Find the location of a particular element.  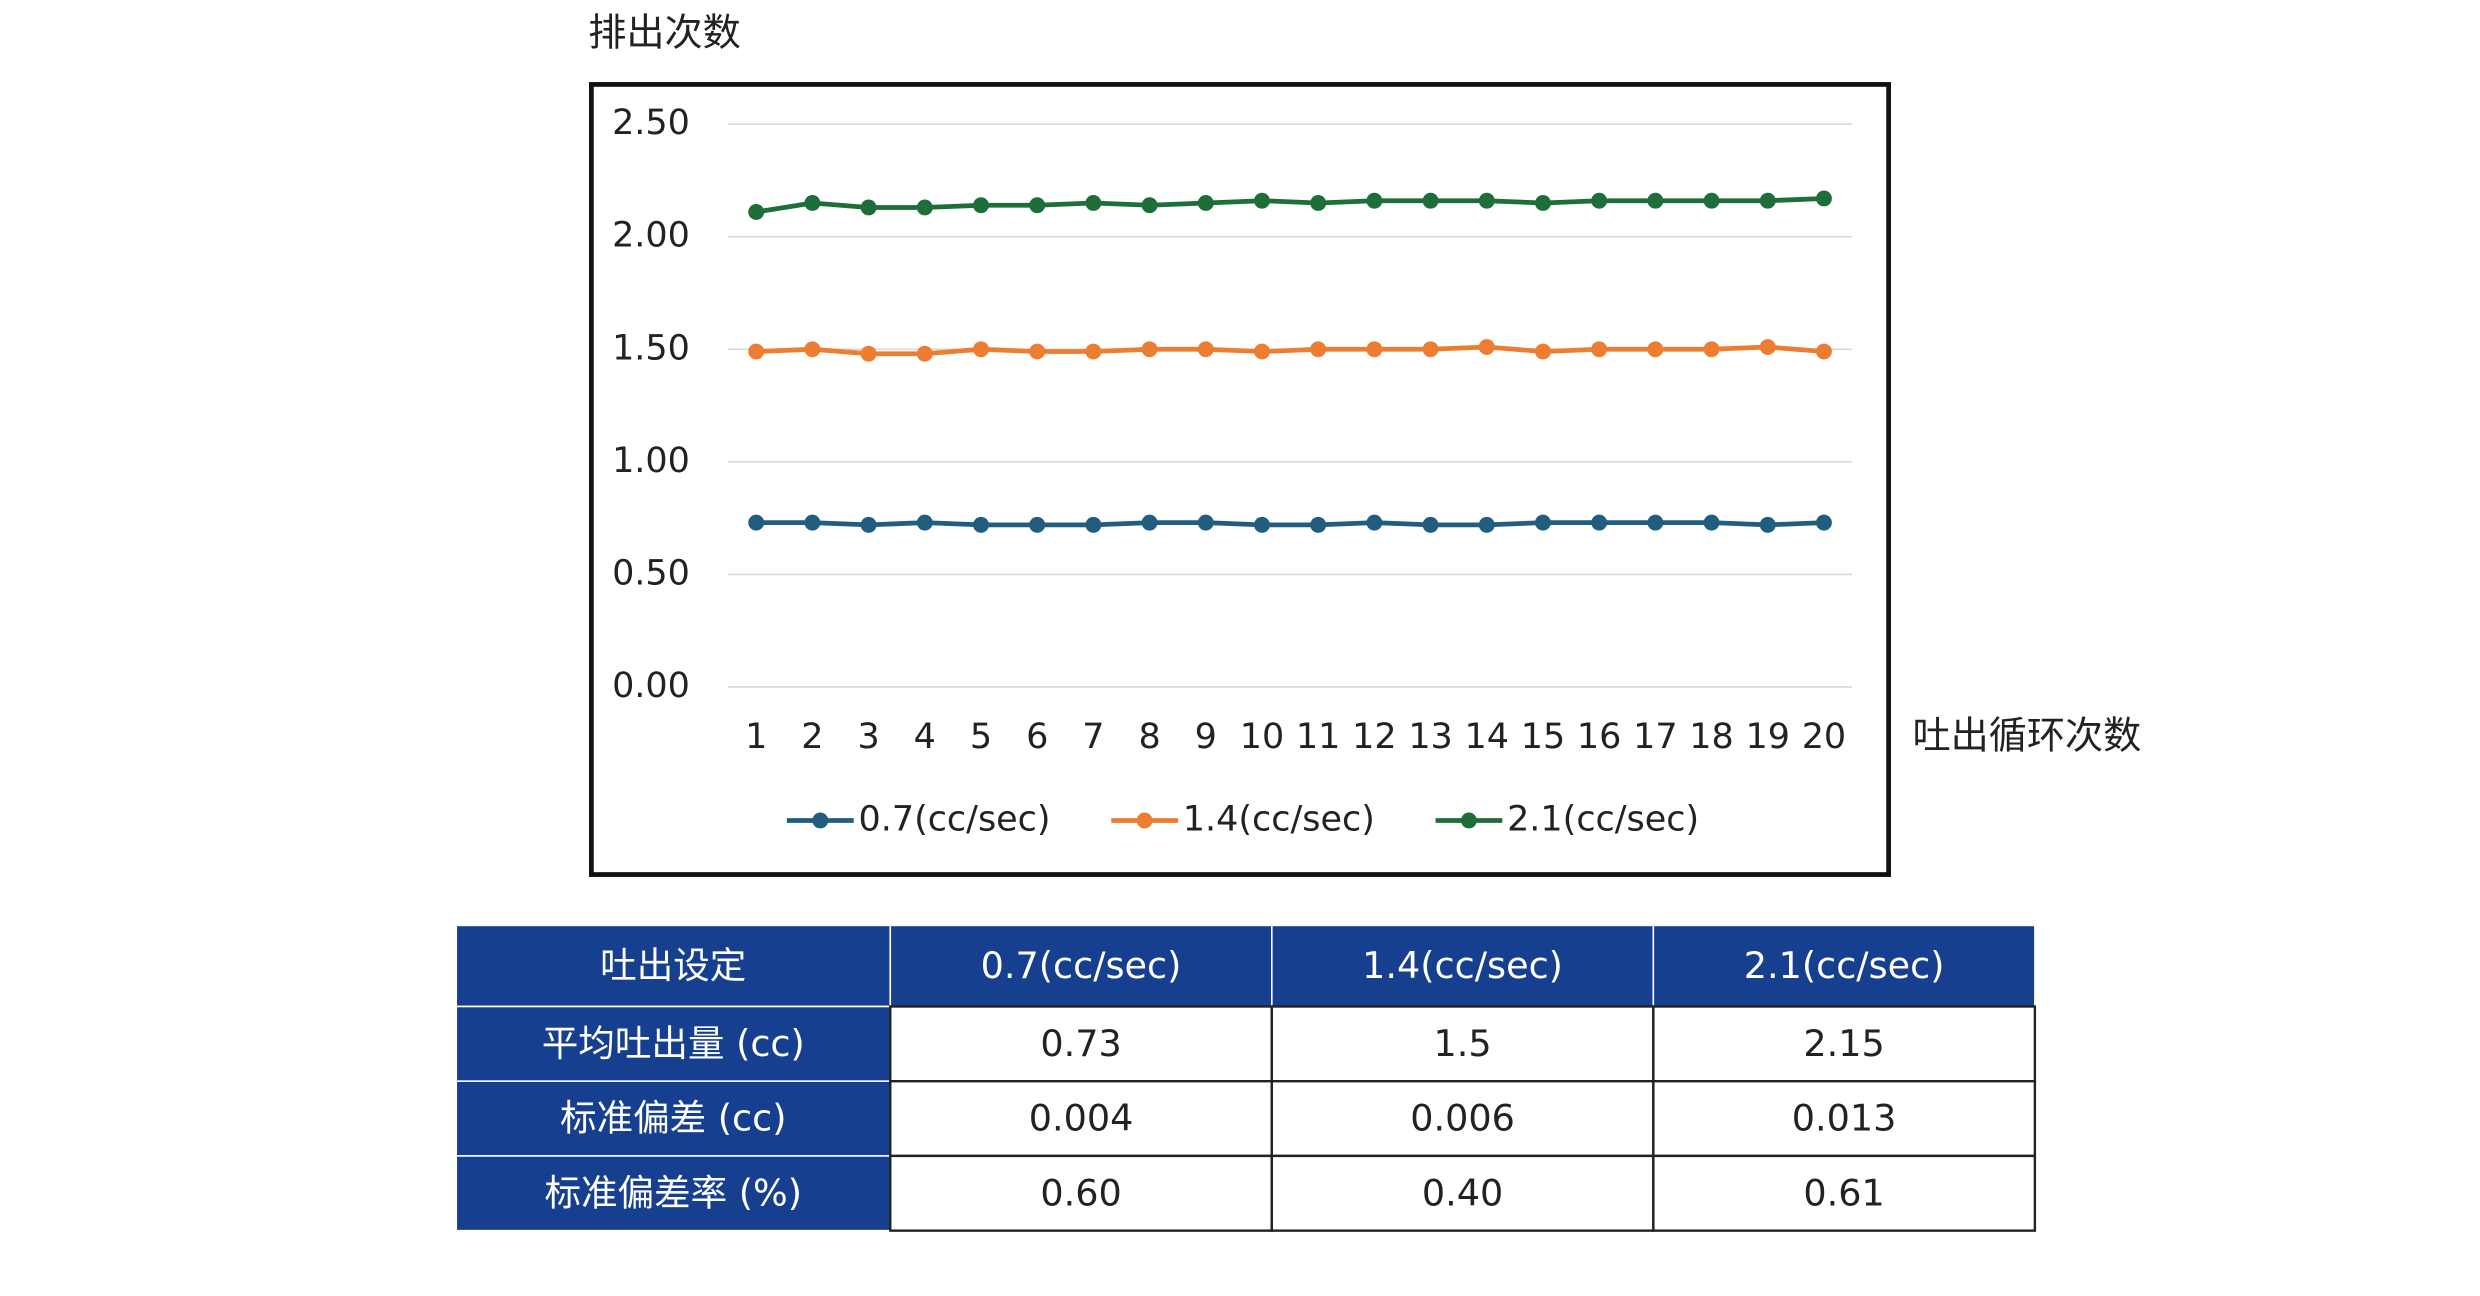

legend-label: 2.1(cc/sec) is located at coordinates (1603, 819).